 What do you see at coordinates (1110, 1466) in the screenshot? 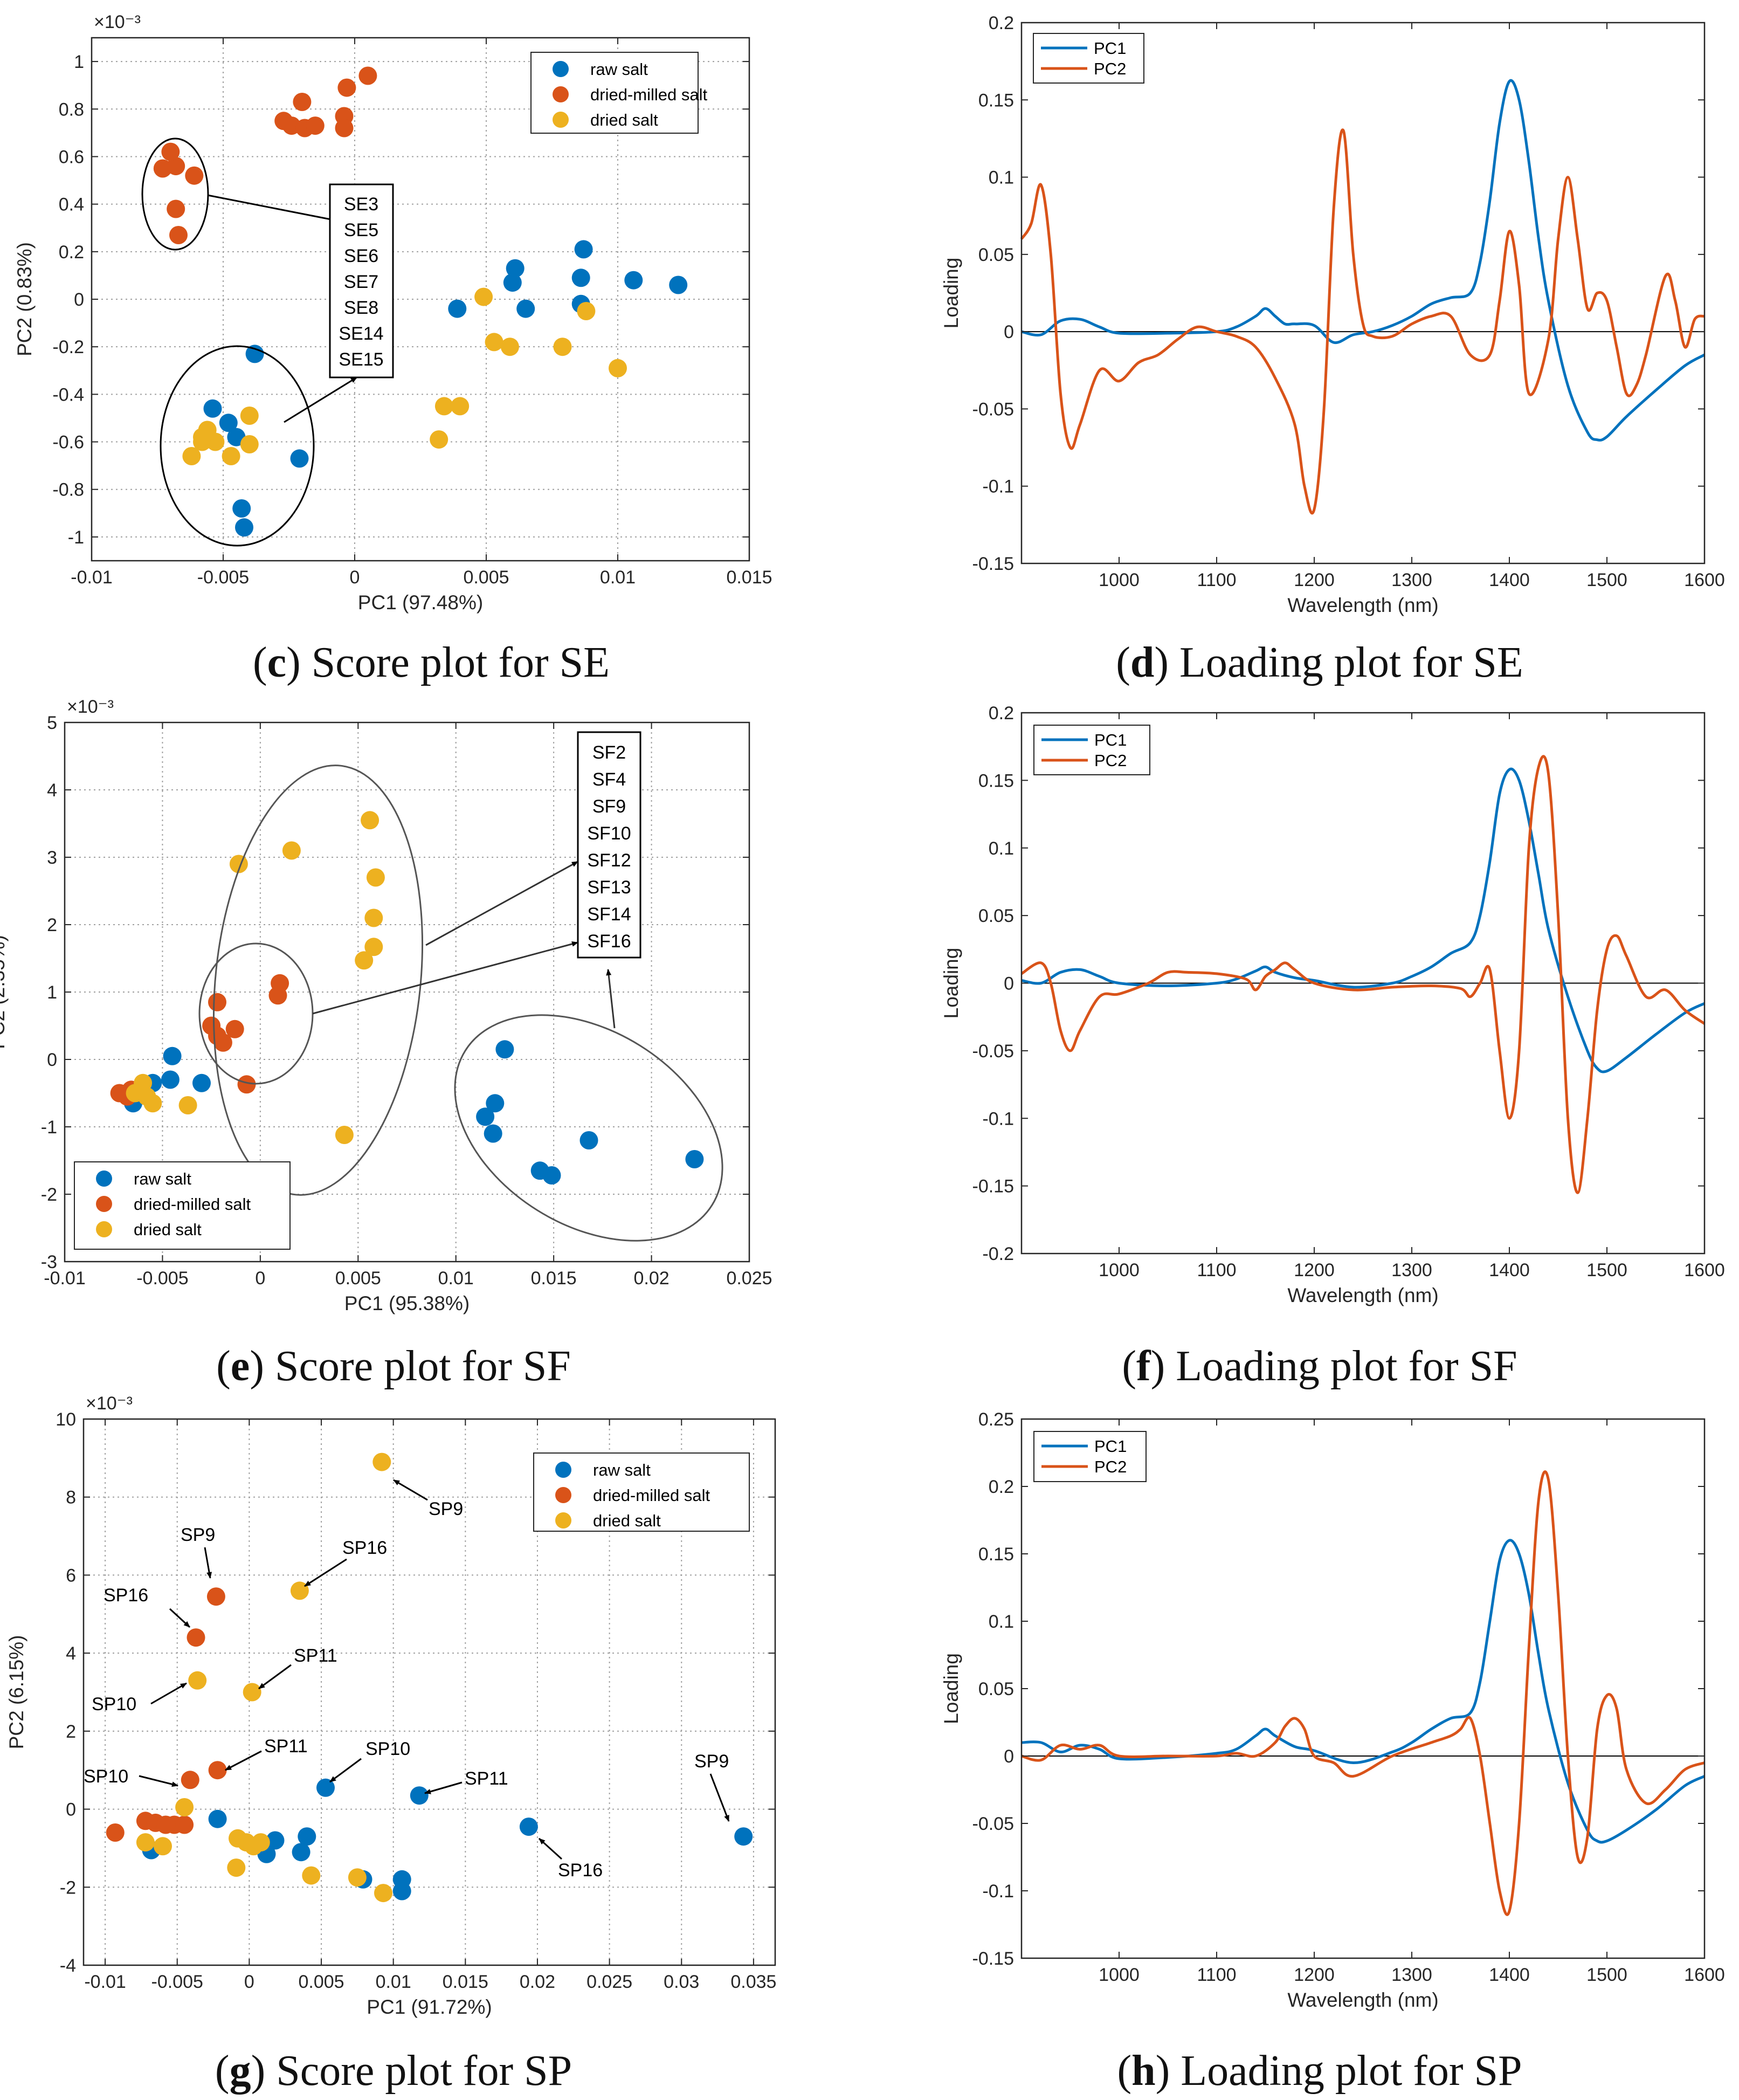
I see `legend-label: PC2` at bounding box center [1110, 1466].